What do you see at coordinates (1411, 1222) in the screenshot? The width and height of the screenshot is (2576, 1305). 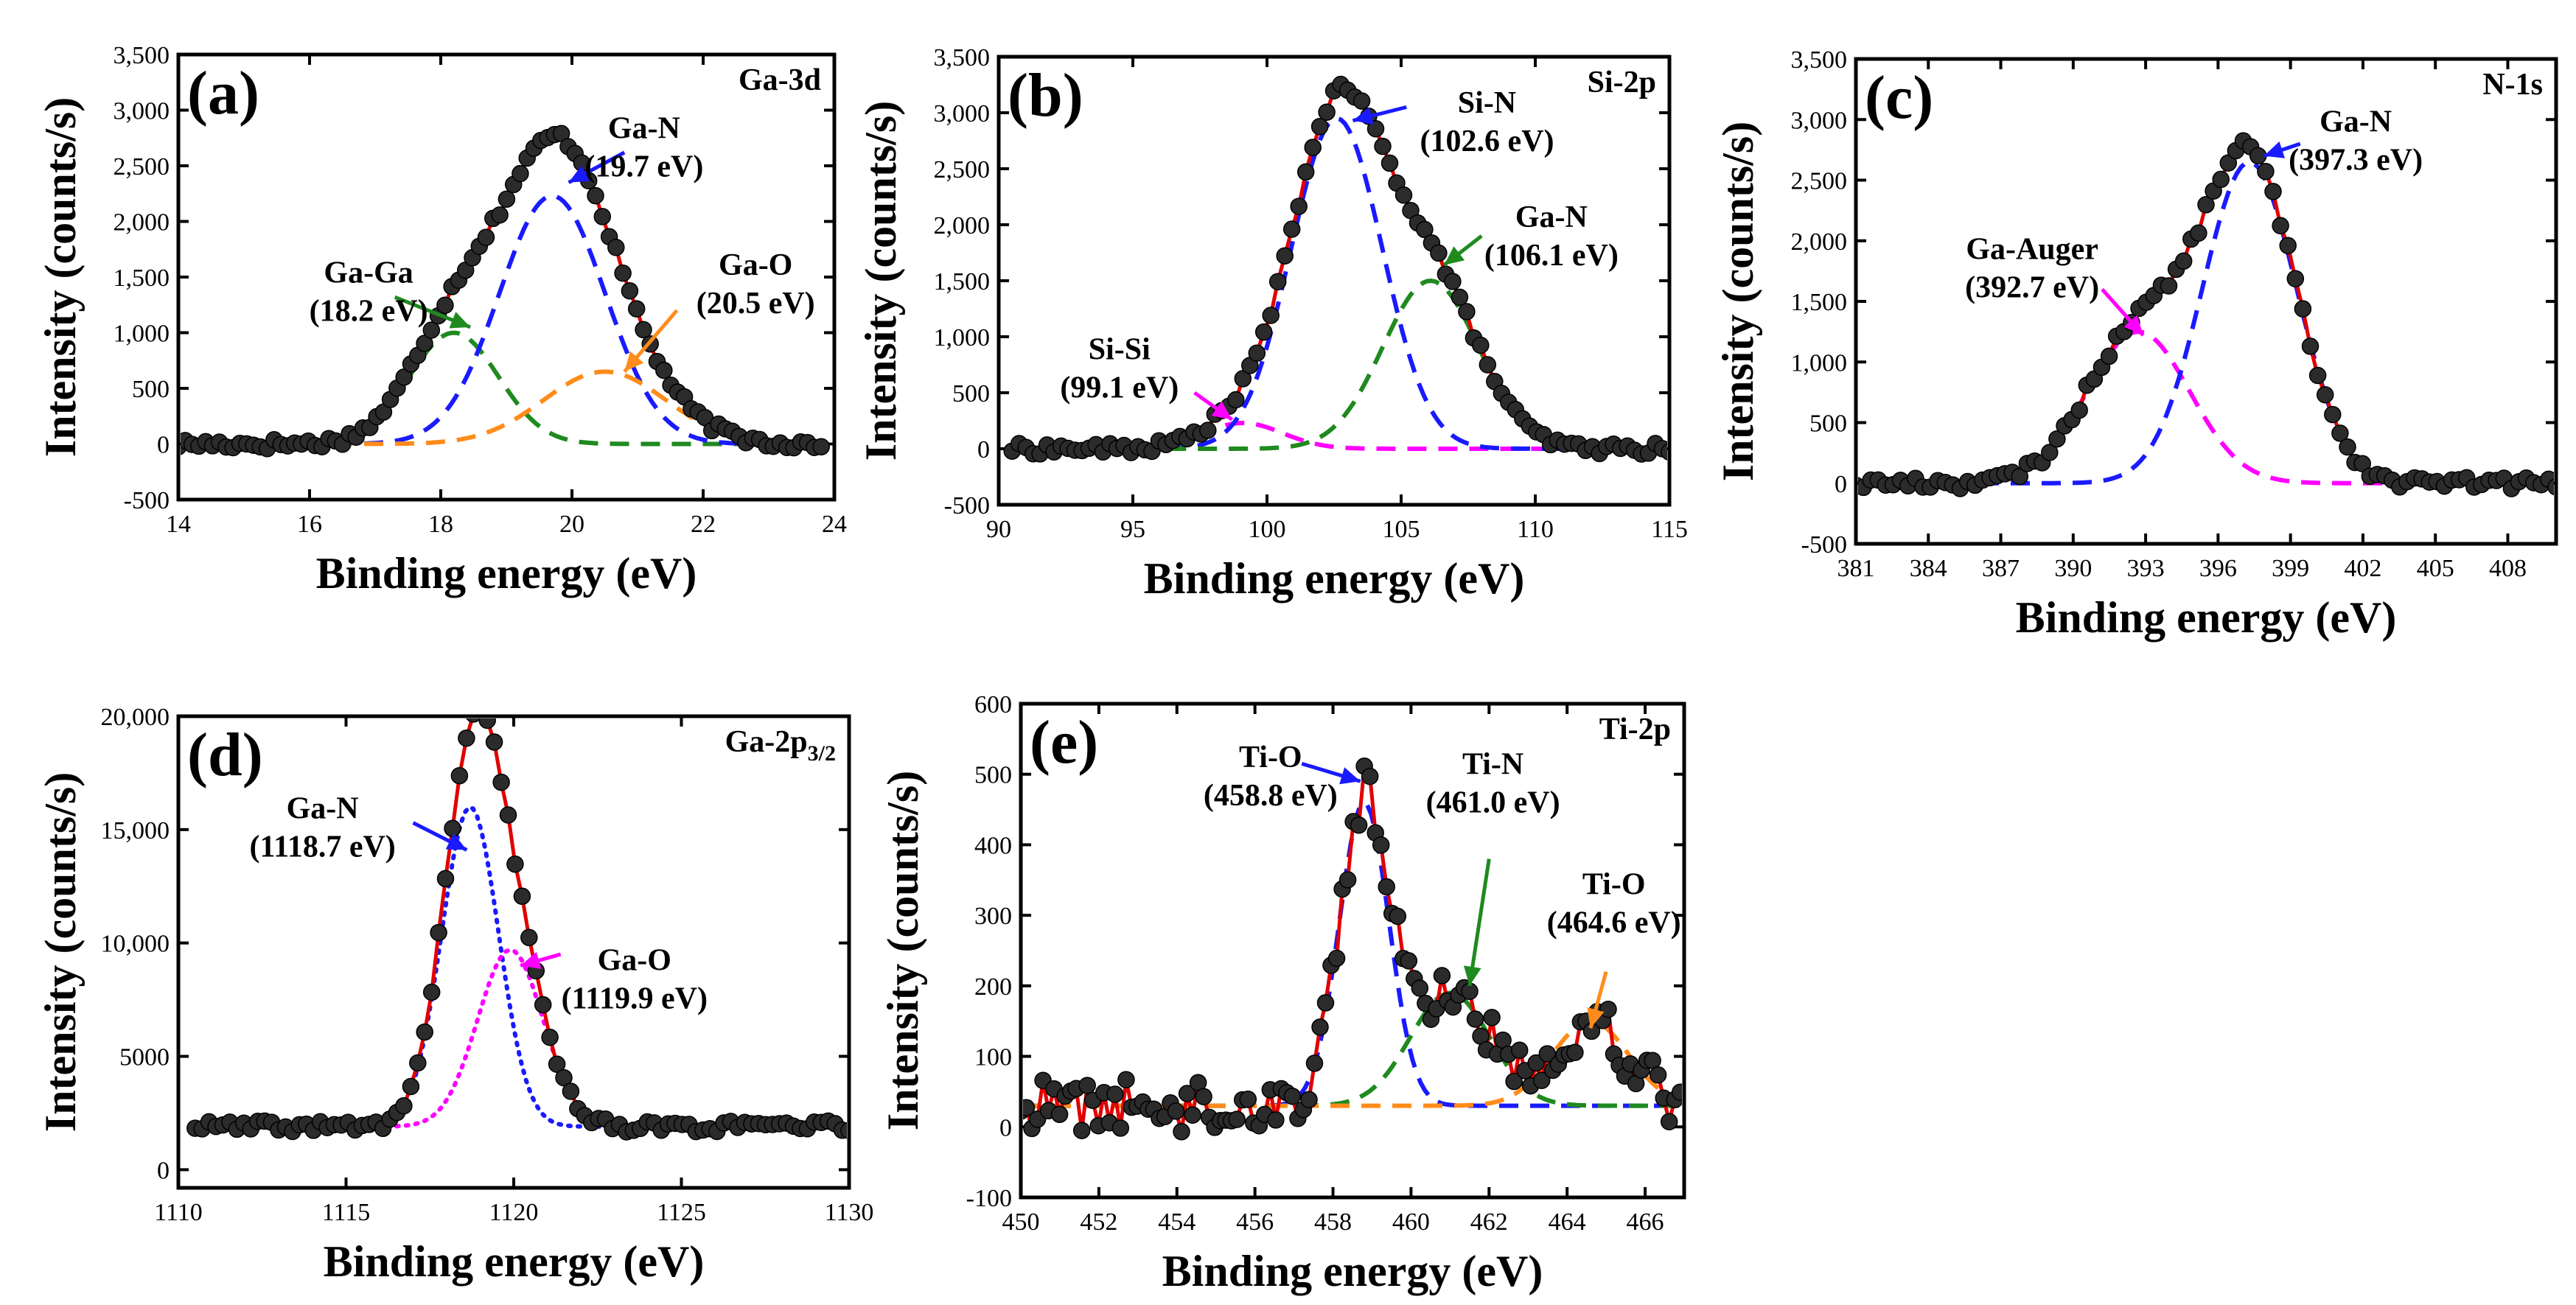 I see `x-tick-label: 460` at bounding box center [1411, 1222].